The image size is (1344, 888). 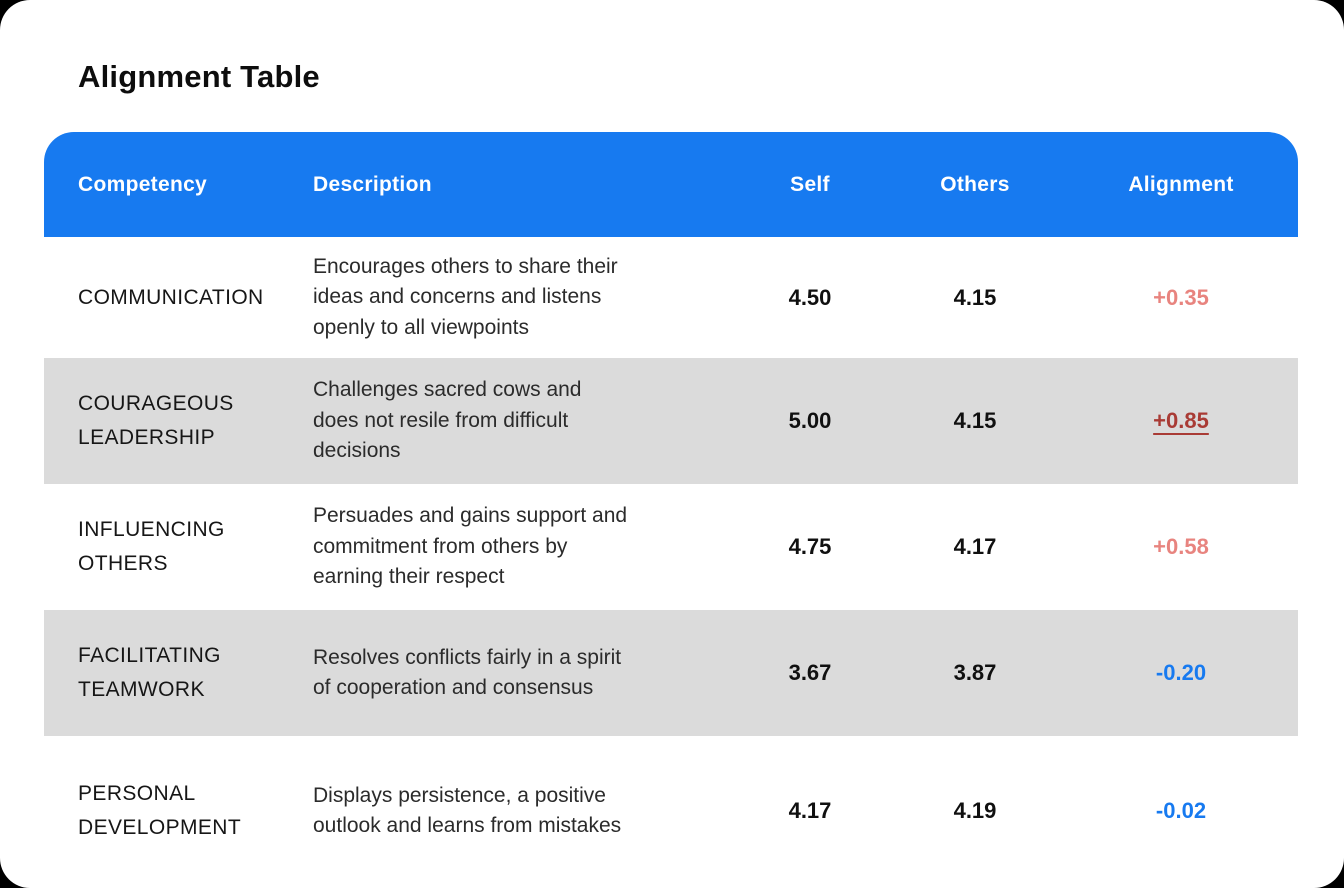 I want to click on self-score: 4.50, so click(x=810, y=297).